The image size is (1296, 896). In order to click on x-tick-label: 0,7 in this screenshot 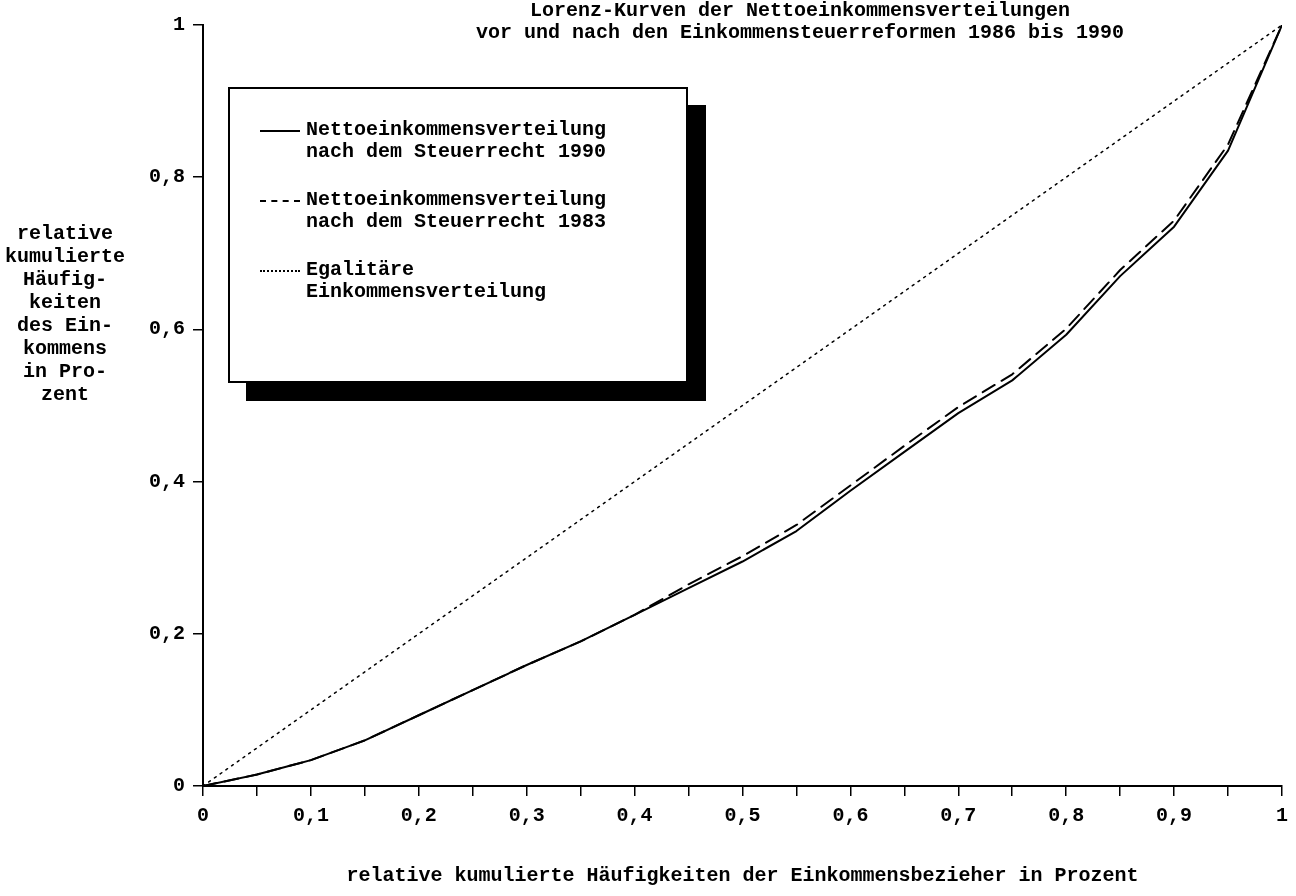, I will do `click(958, 816)`.